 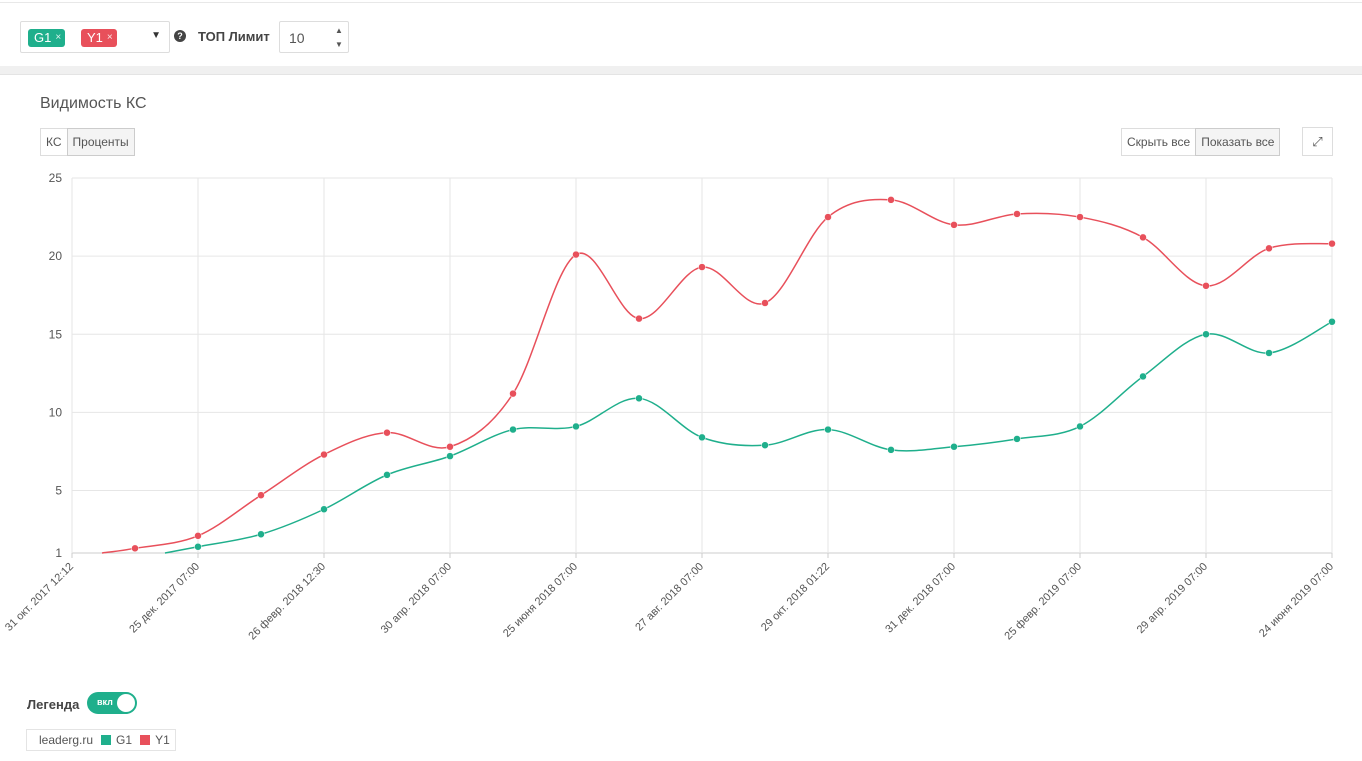 I want to click on legend-toggle-label: вкл, so click(x=105, y=702).